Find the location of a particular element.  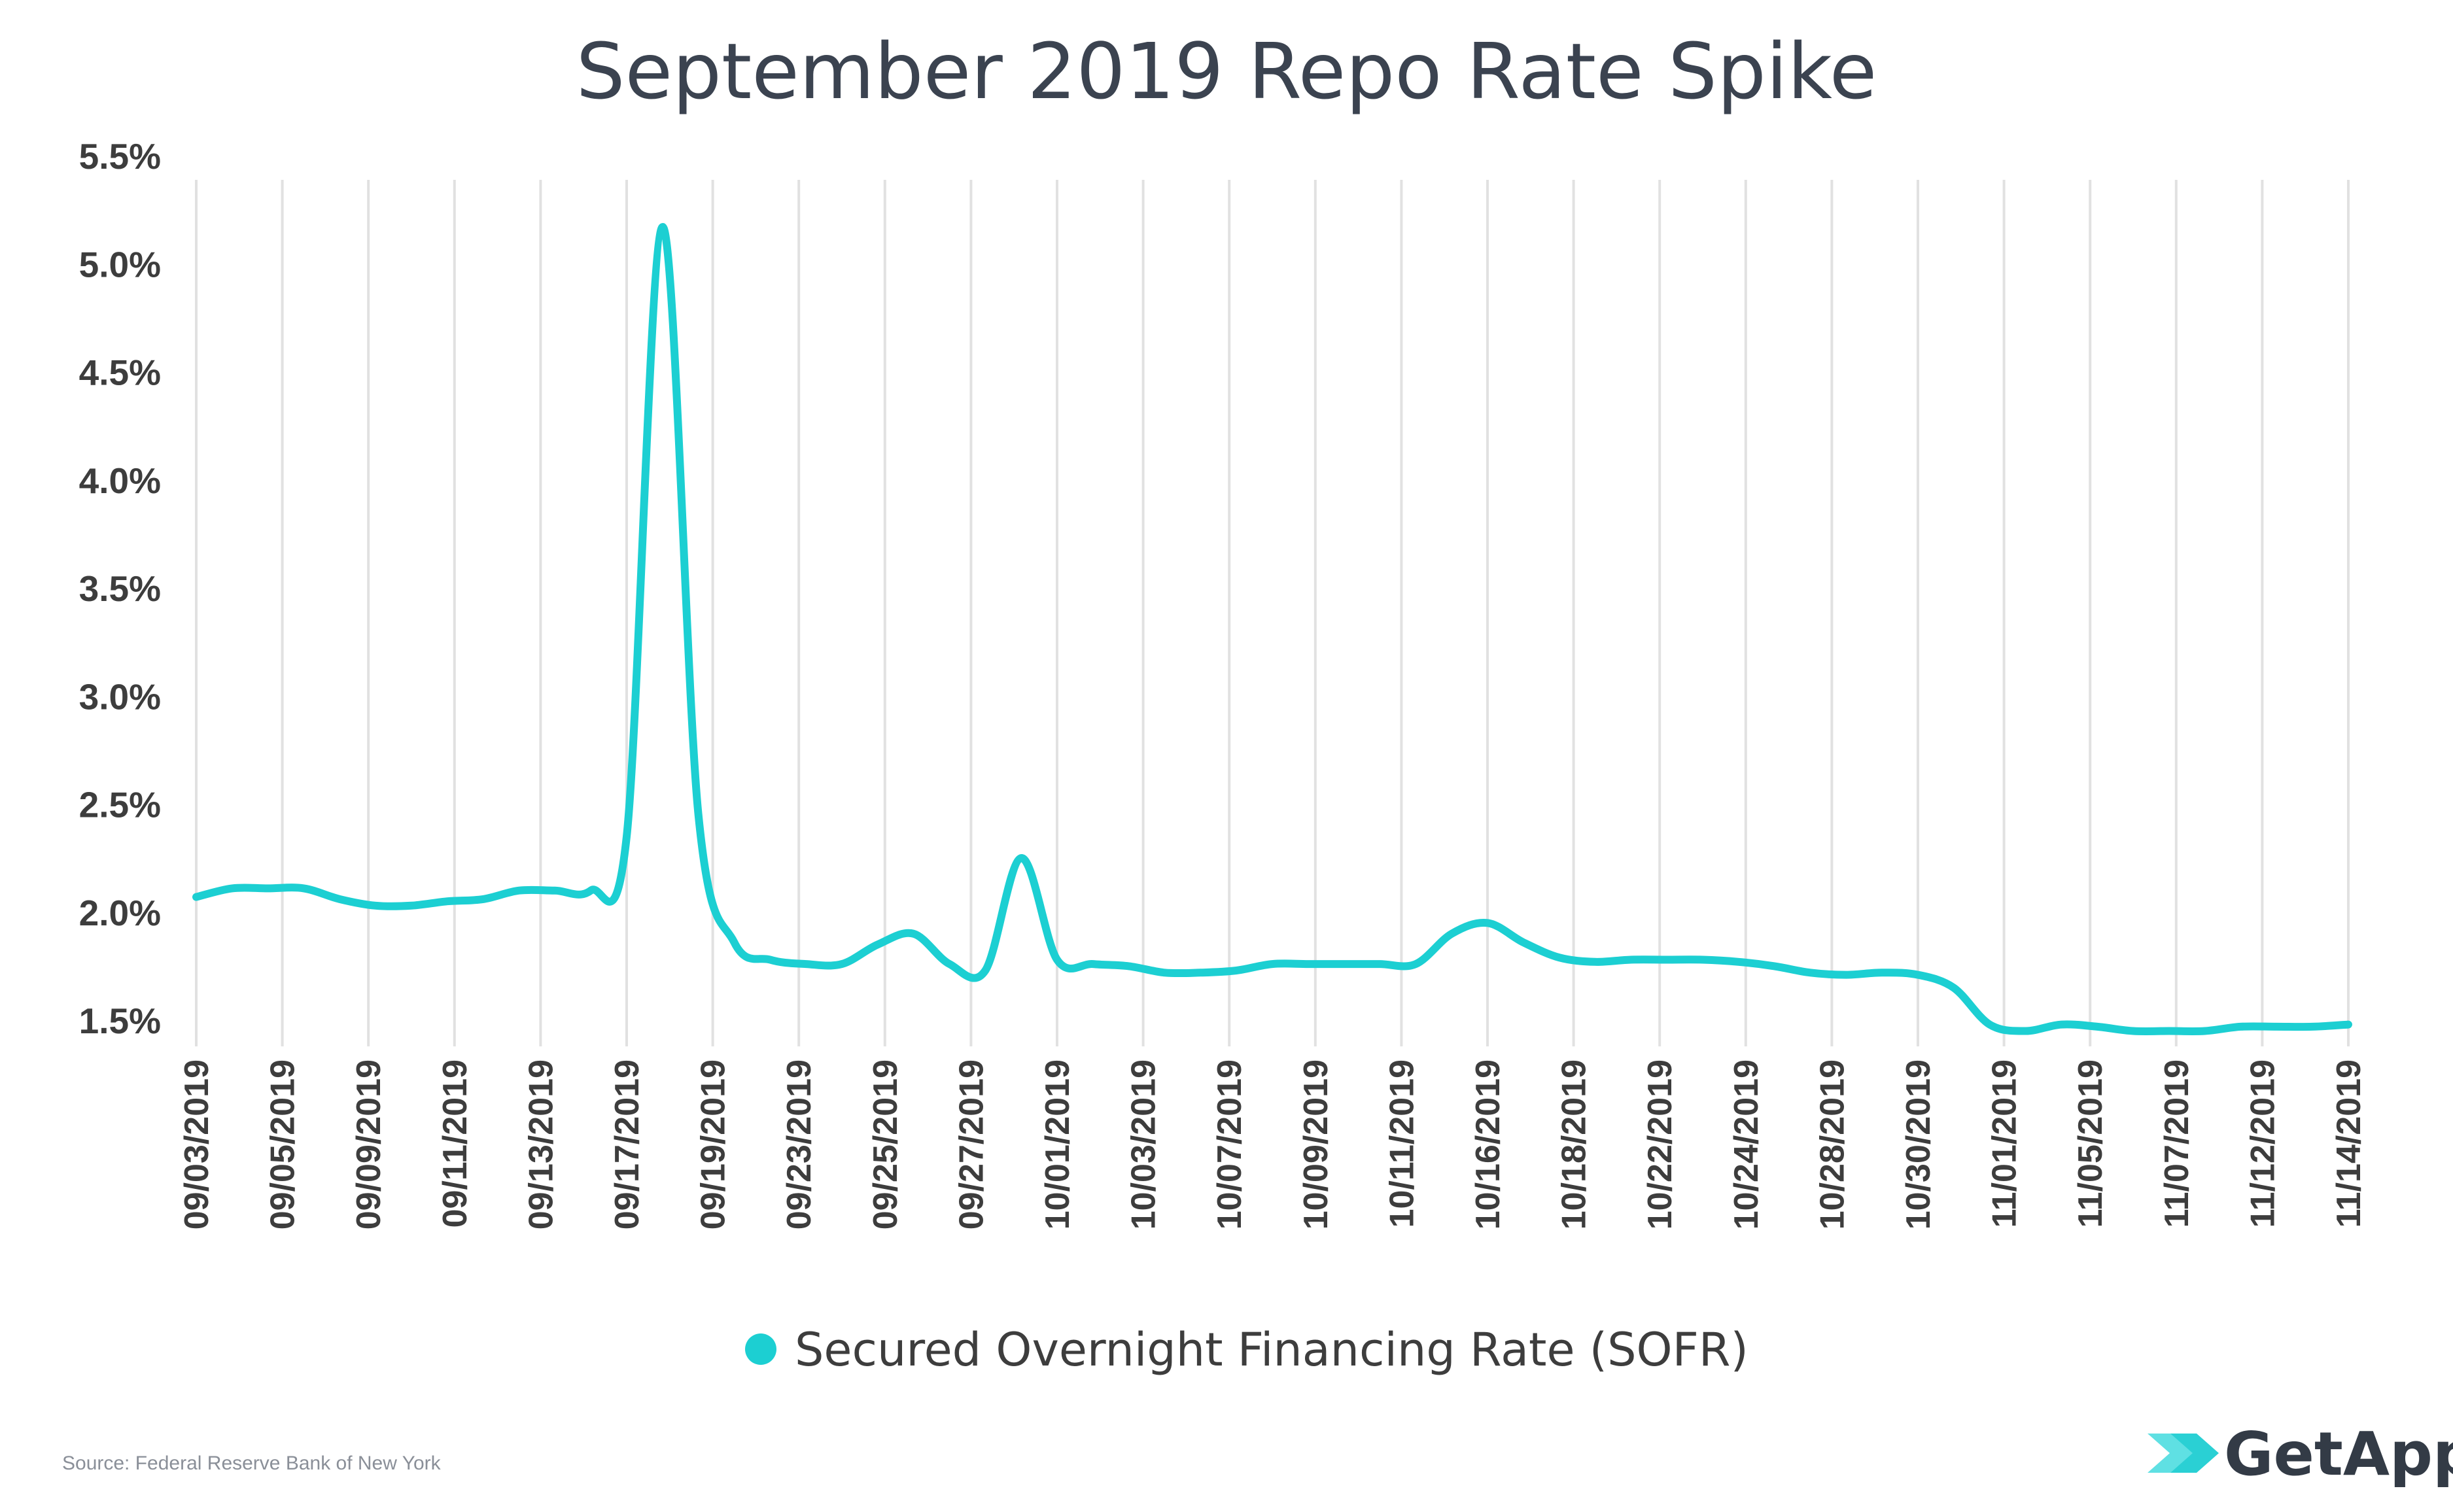

x-tick-label: 11/14/2019 is located at coordinates (2349, 1143).